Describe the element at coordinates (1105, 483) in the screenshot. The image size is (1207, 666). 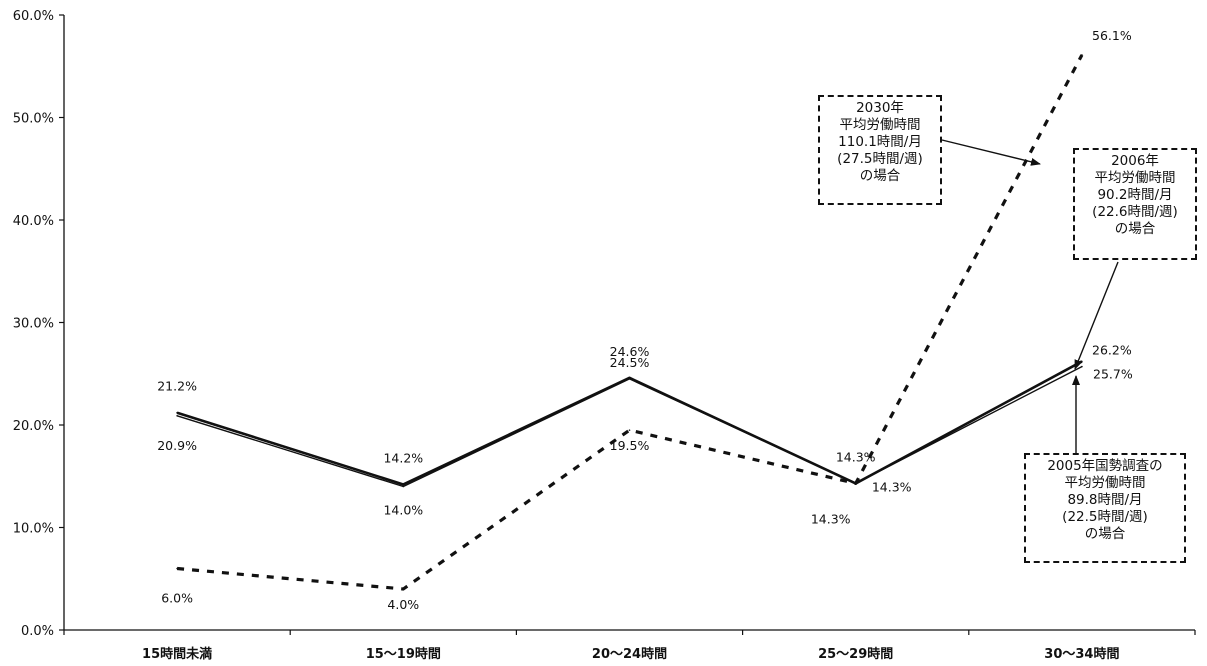
I see `annotation-2005-line-2: 平均労働時間` at that location.